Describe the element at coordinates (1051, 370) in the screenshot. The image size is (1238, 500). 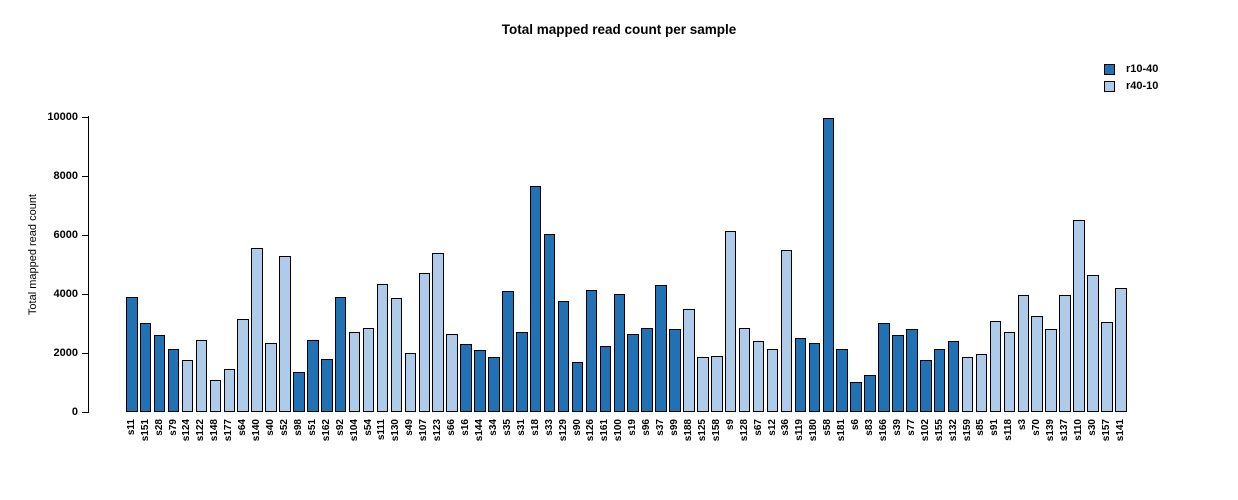
I see `bar-s139` at that location.